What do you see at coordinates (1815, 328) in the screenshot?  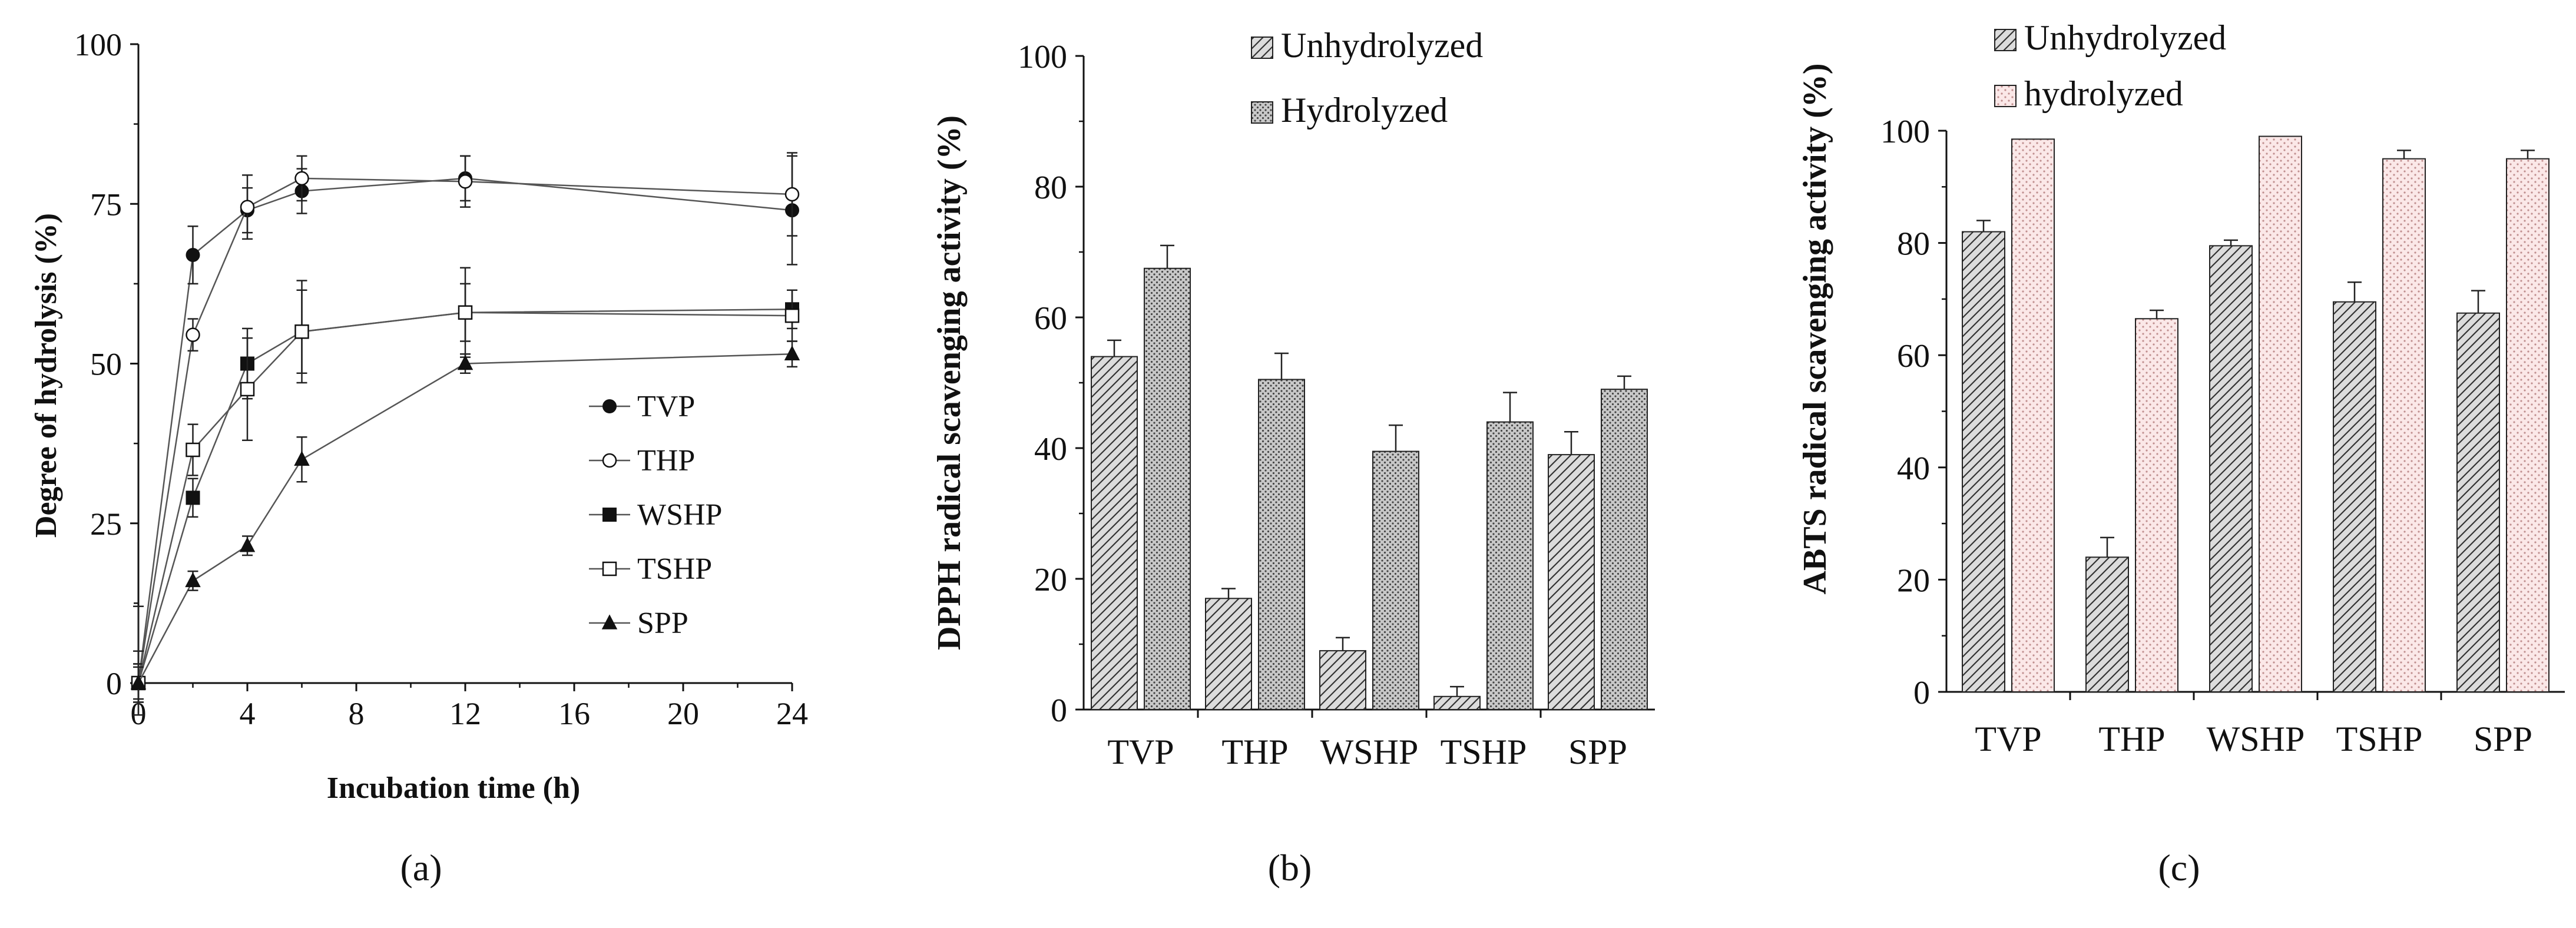 I see `y-axis-title: ABTS radical scavenging activity (%)` at bounding box center [1815, 328].